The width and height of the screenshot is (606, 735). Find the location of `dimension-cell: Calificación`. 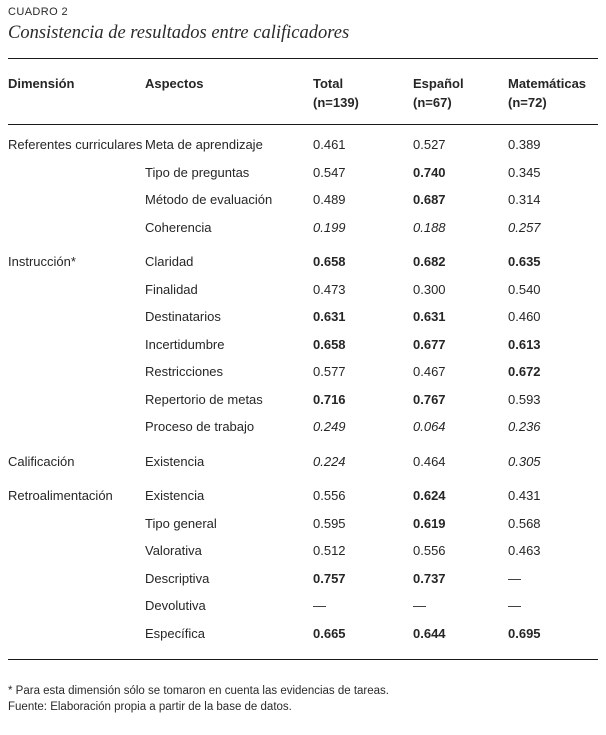

dimension-cell: Calificación is located at coordinates (41, 461).